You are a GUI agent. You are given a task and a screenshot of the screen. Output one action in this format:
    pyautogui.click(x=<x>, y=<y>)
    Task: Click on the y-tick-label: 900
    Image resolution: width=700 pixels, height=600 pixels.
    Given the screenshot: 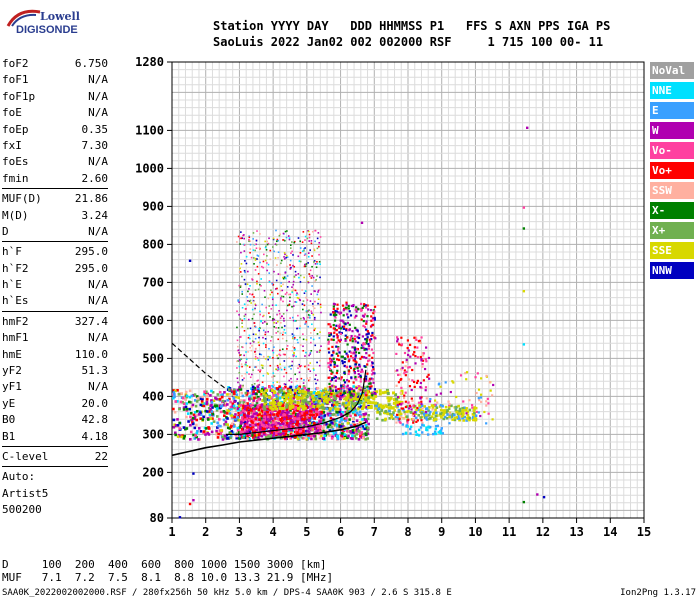 What is the action you would take?
    pyautogui.click(x=153, y=206)
    